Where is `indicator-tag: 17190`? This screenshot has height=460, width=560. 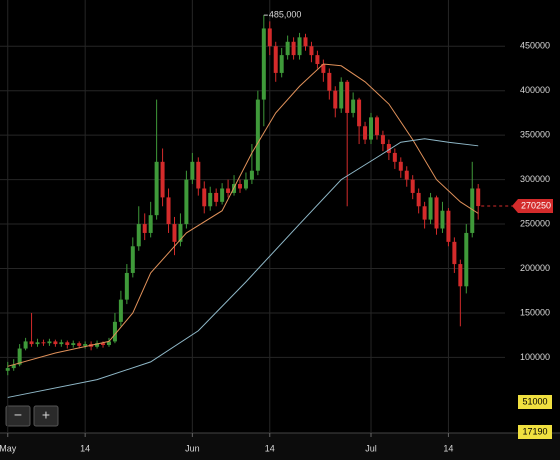
indicator-tag: 17190 is located at coordinates (535, 432).